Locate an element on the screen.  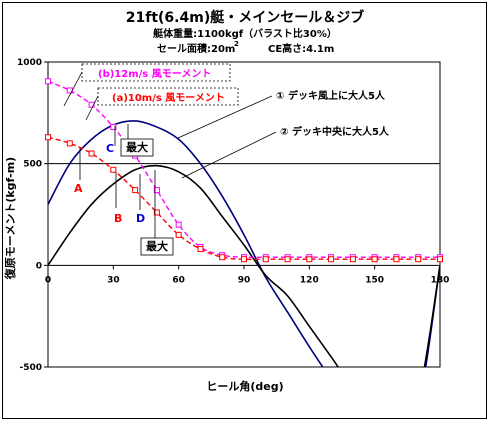
max-box-upper is located at coordinates (137, 147).